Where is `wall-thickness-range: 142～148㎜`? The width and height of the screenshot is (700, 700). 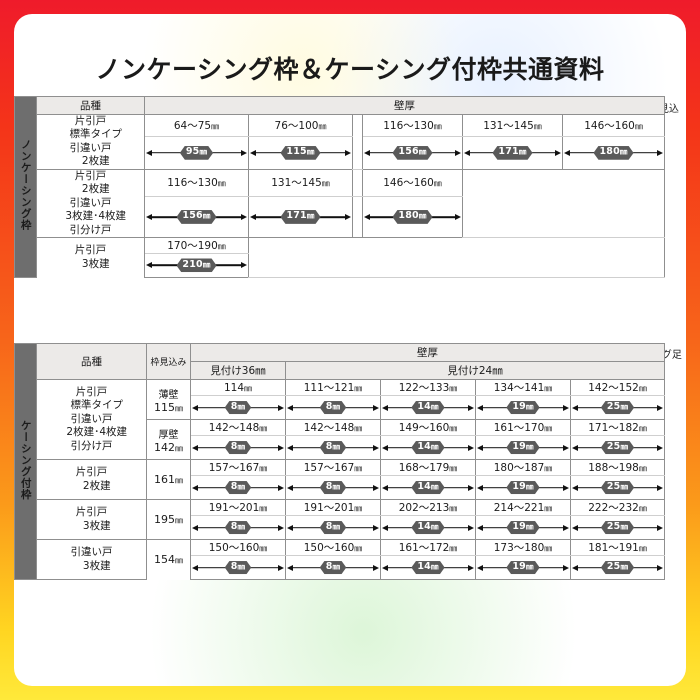
wall-thickness-range: 142～148㎜ is located at coordinates (238, 427).